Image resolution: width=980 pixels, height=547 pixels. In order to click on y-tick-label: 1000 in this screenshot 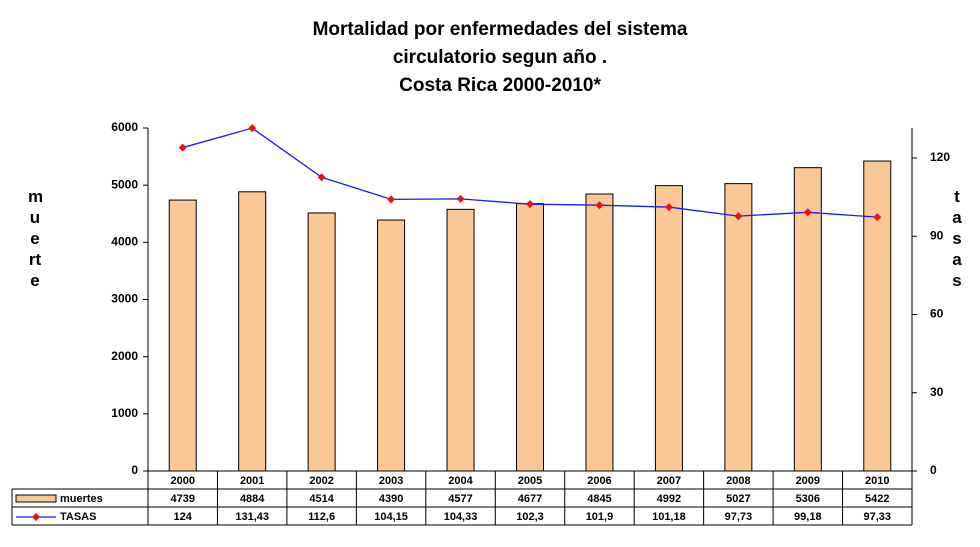, I will do `click(124, 413)`.